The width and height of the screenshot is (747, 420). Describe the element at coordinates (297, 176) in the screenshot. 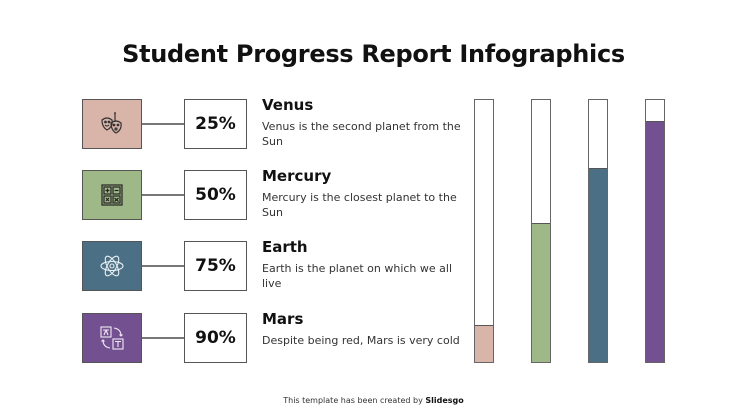

I see `row-title-mercury: Mercury` at that location.